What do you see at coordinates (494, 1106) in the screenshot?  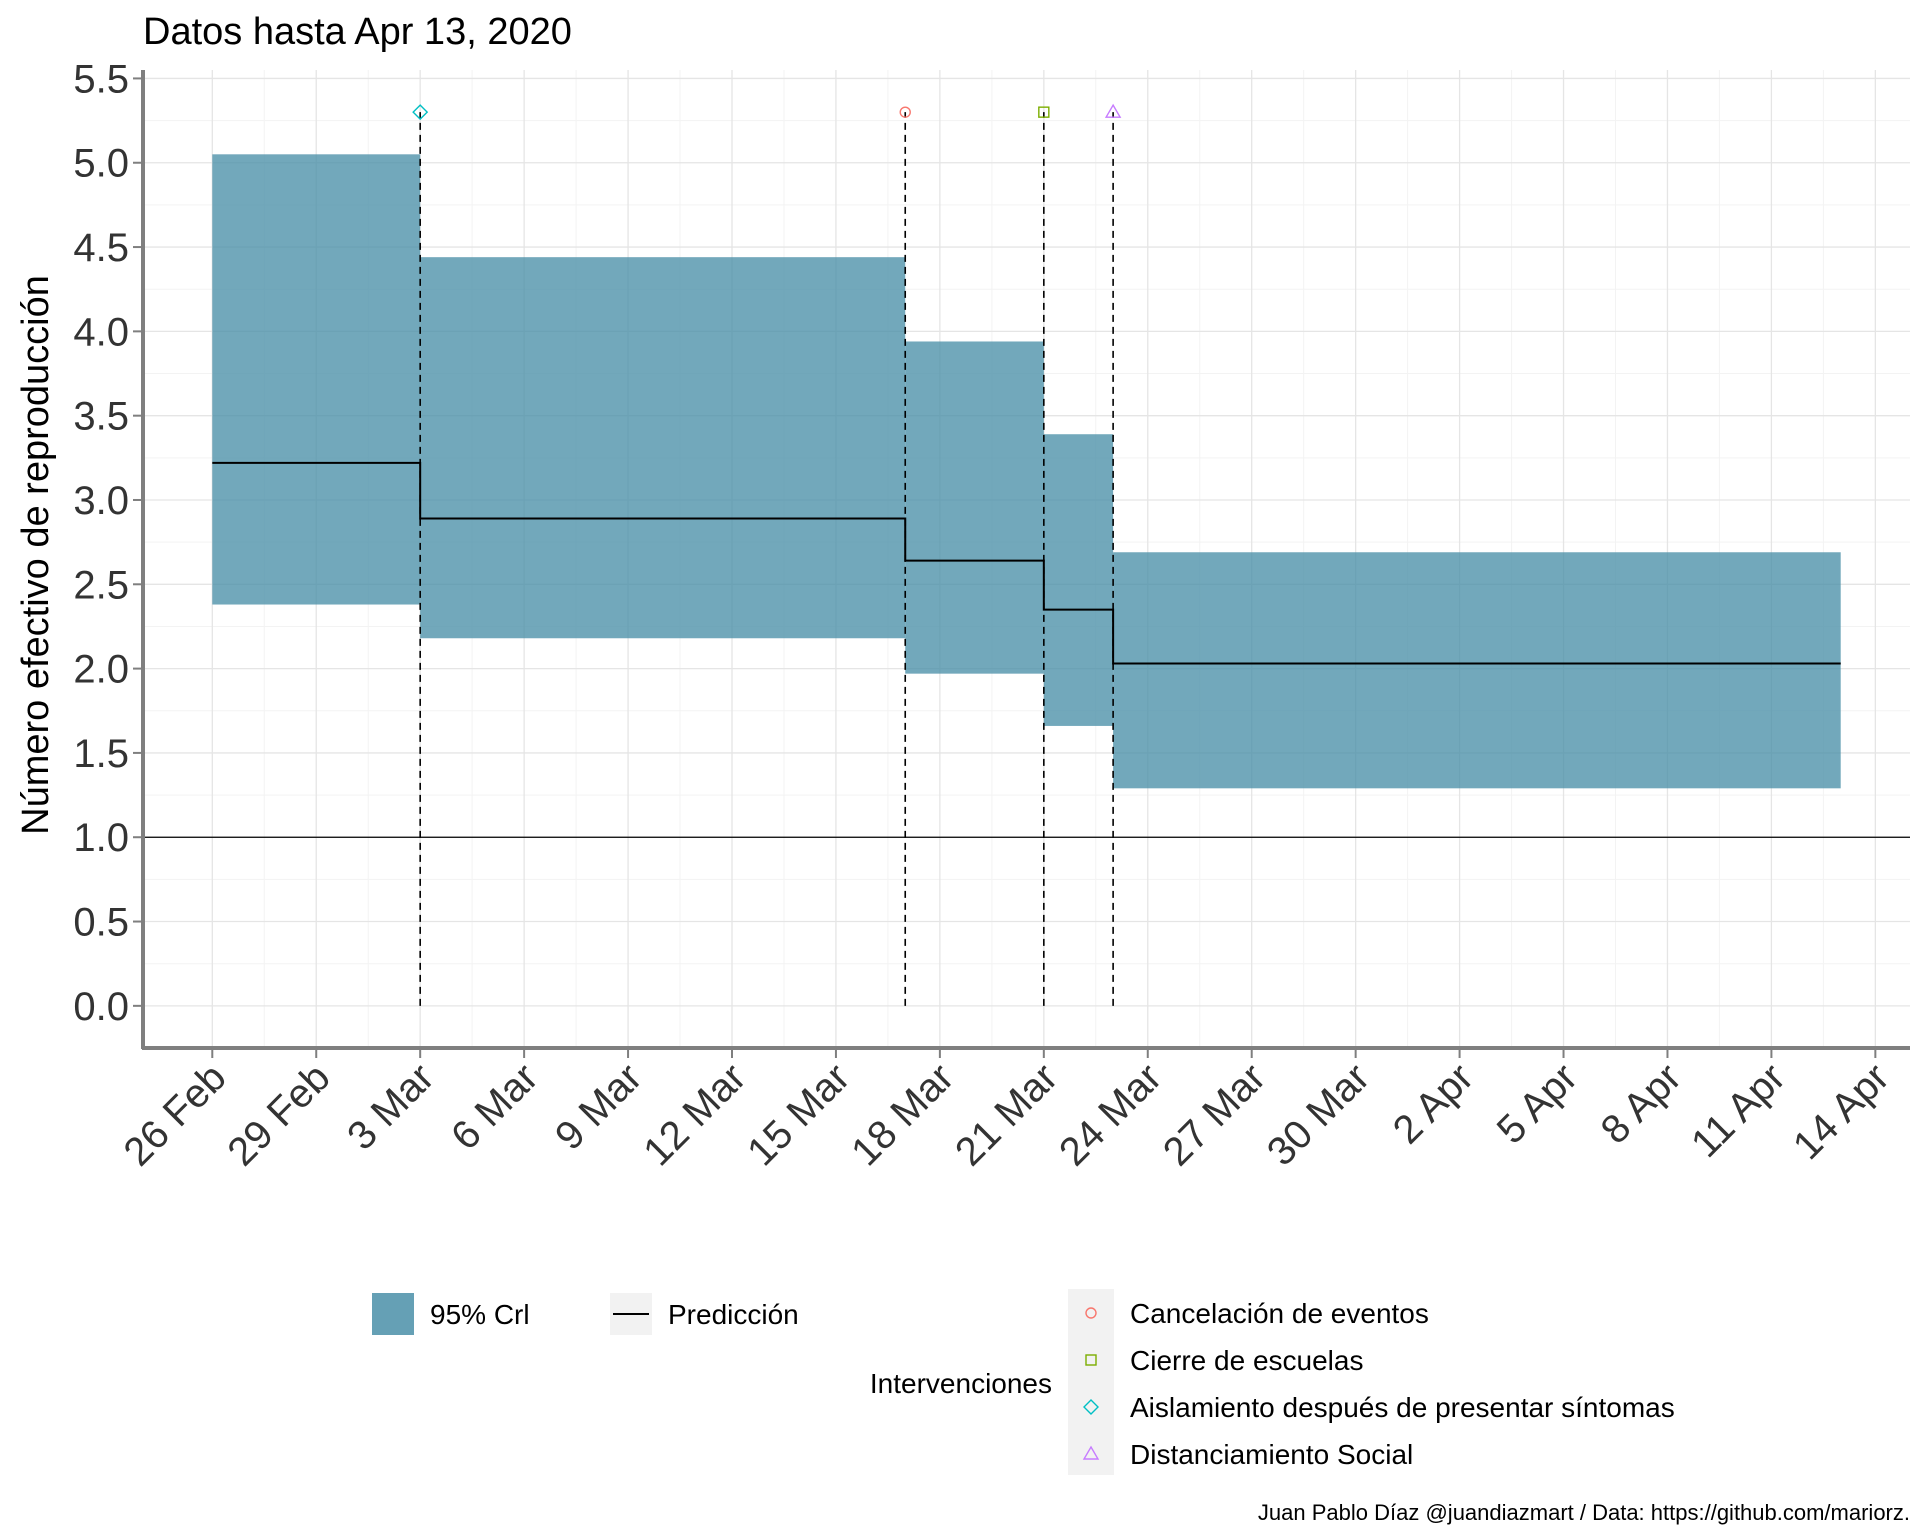 I see `x-tick-label: 6 Mar` at bounding box center [494, 1106].